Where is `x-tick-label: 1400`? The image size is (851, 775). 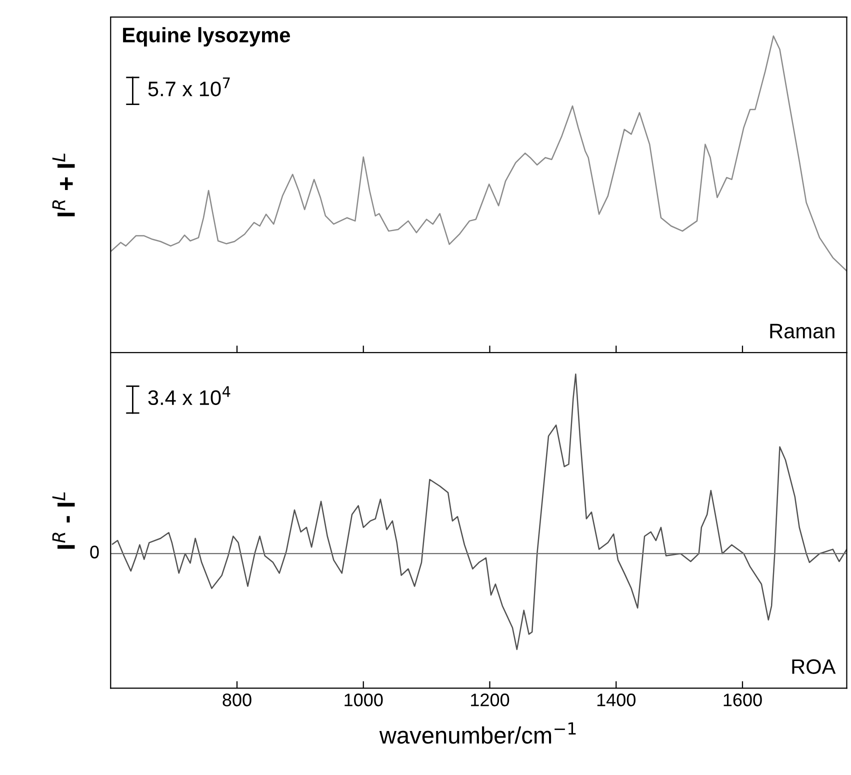
x-tick-label: 1400 is located at coordinates (616, 700).